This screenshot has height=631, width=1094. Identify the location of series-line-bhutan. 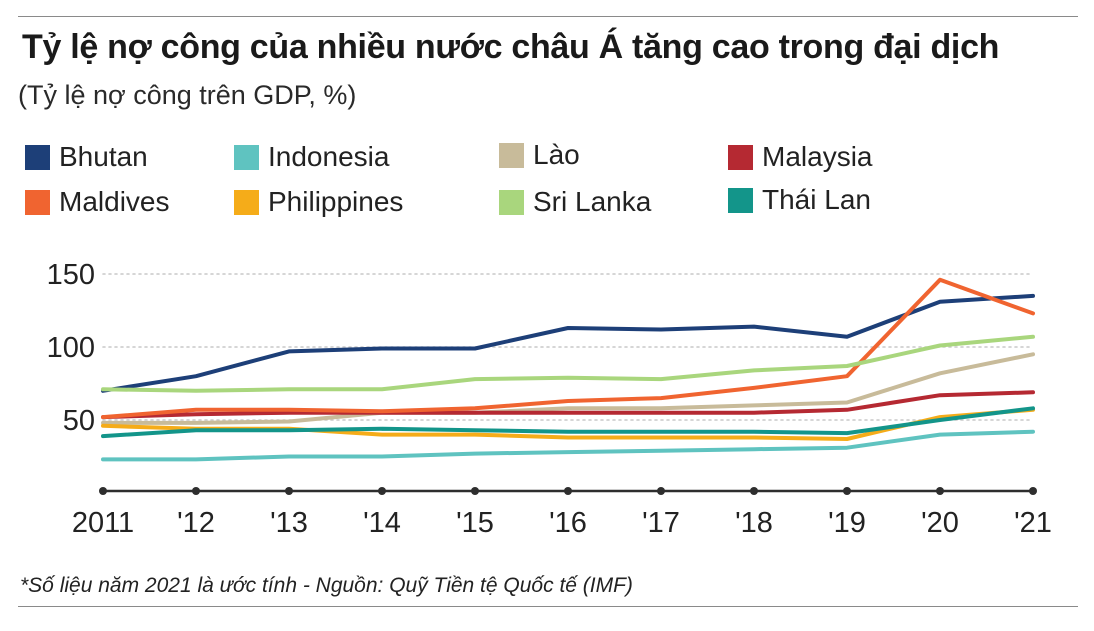
(568, 343).